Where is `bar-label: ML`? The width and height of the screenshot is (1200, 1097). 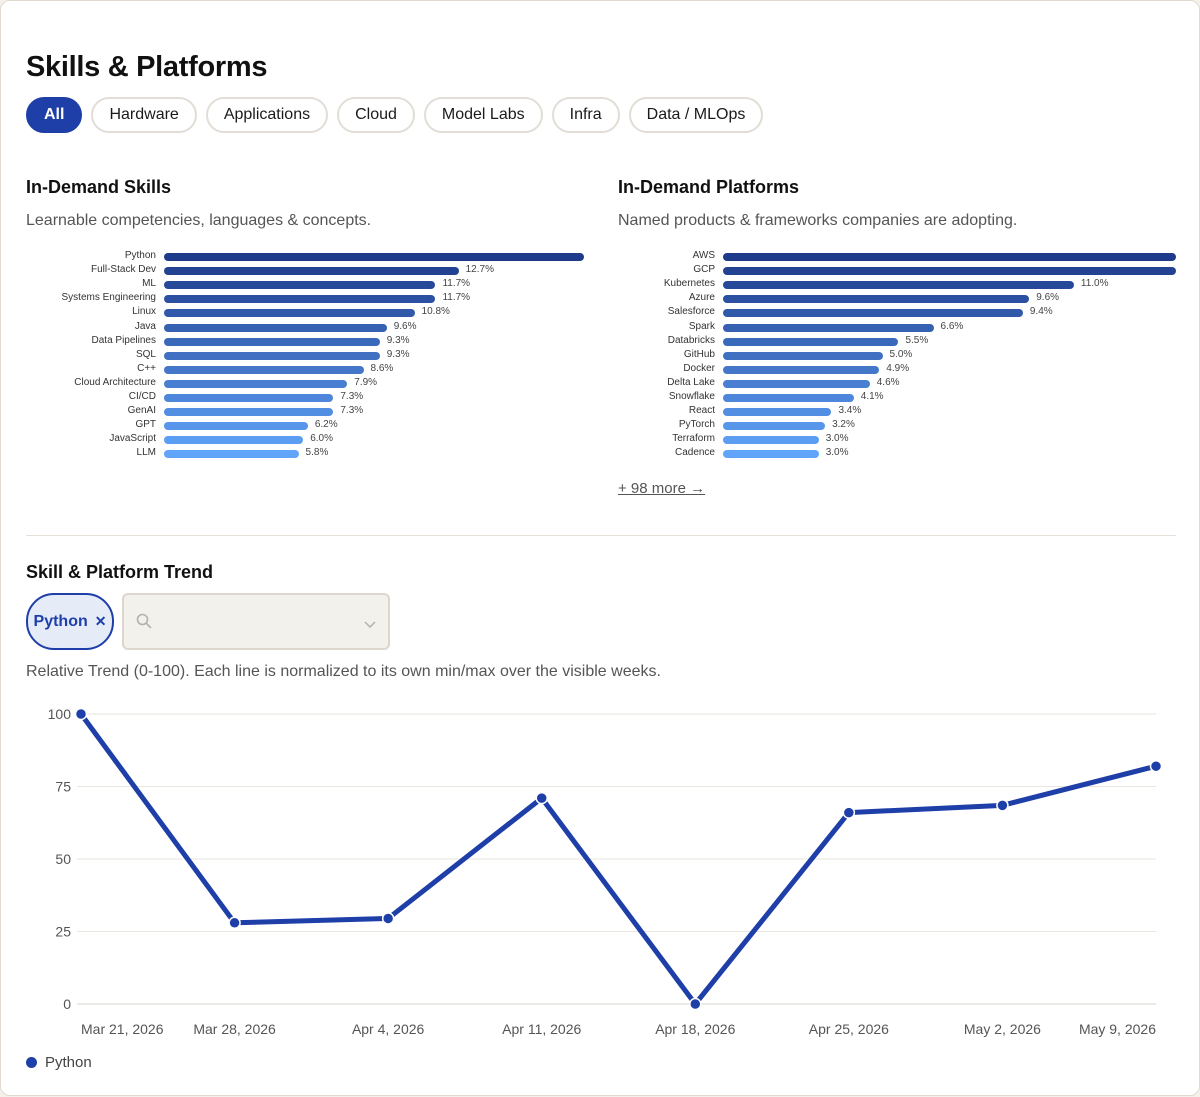 bar-label: ML is located at coordinates (149, 284).